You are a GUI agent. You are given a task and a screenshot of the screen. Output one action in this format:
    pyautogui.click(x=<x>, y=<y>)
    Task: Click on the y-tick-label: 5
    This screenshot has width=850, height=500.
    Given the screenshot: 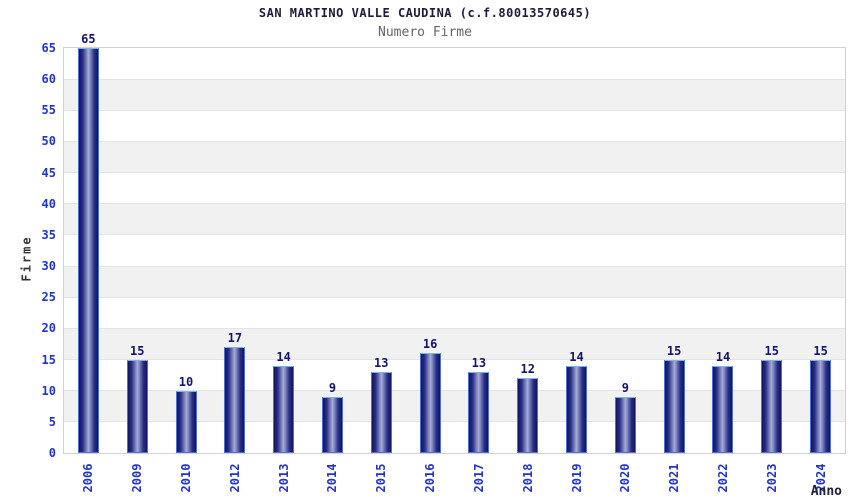 What is the action you would take?
    pyautogui.click(x=52, y=421)
    